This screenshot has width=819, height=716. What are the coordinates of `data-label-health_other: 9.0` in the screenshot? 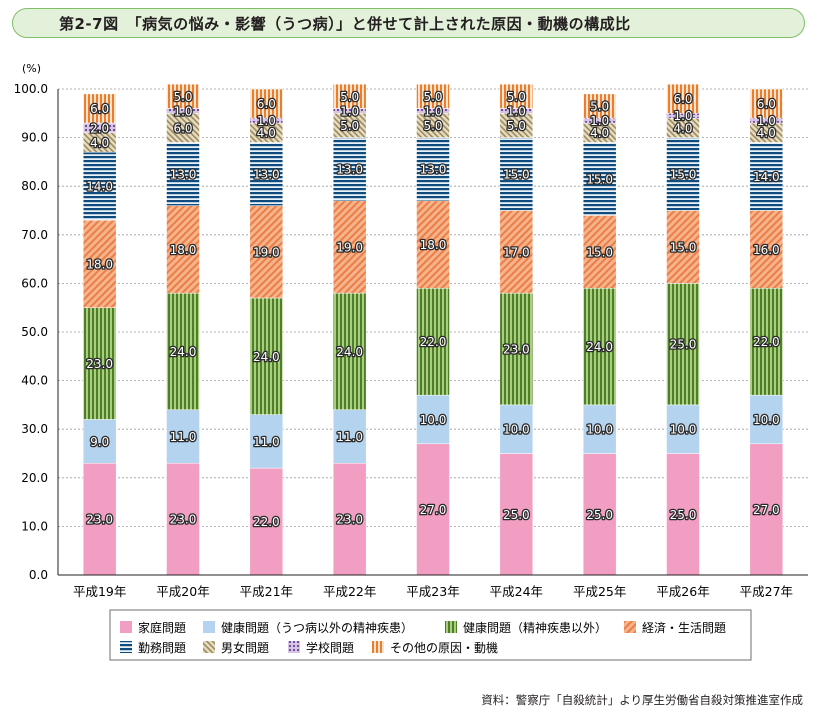 It's located at (99, 442).